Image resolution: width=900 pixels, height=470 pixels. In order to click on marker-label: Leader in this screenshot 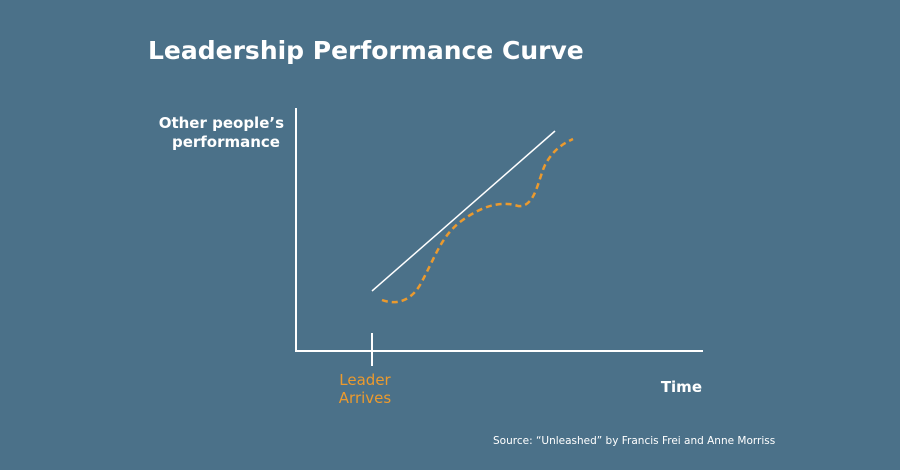, I will do `click(365, 380)`.